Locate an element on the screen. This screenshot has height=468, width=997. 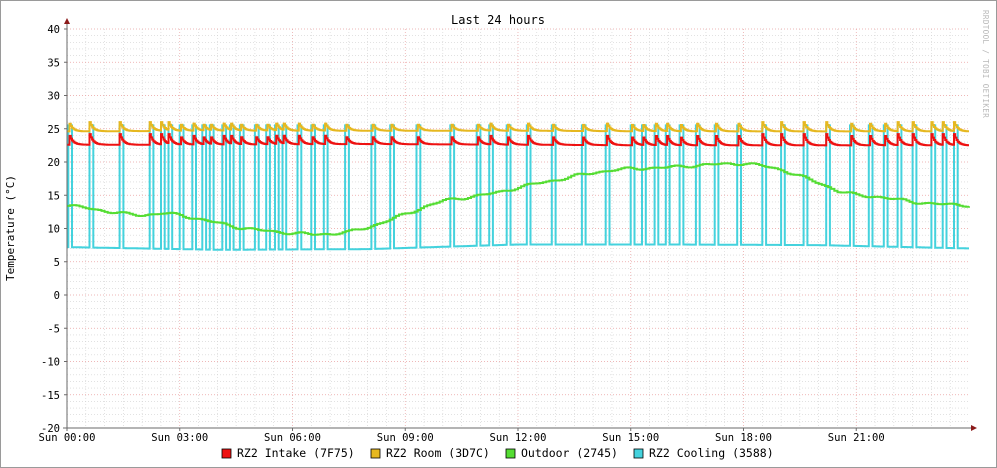
y-axis-arrow is located at coordinates (67, 21).